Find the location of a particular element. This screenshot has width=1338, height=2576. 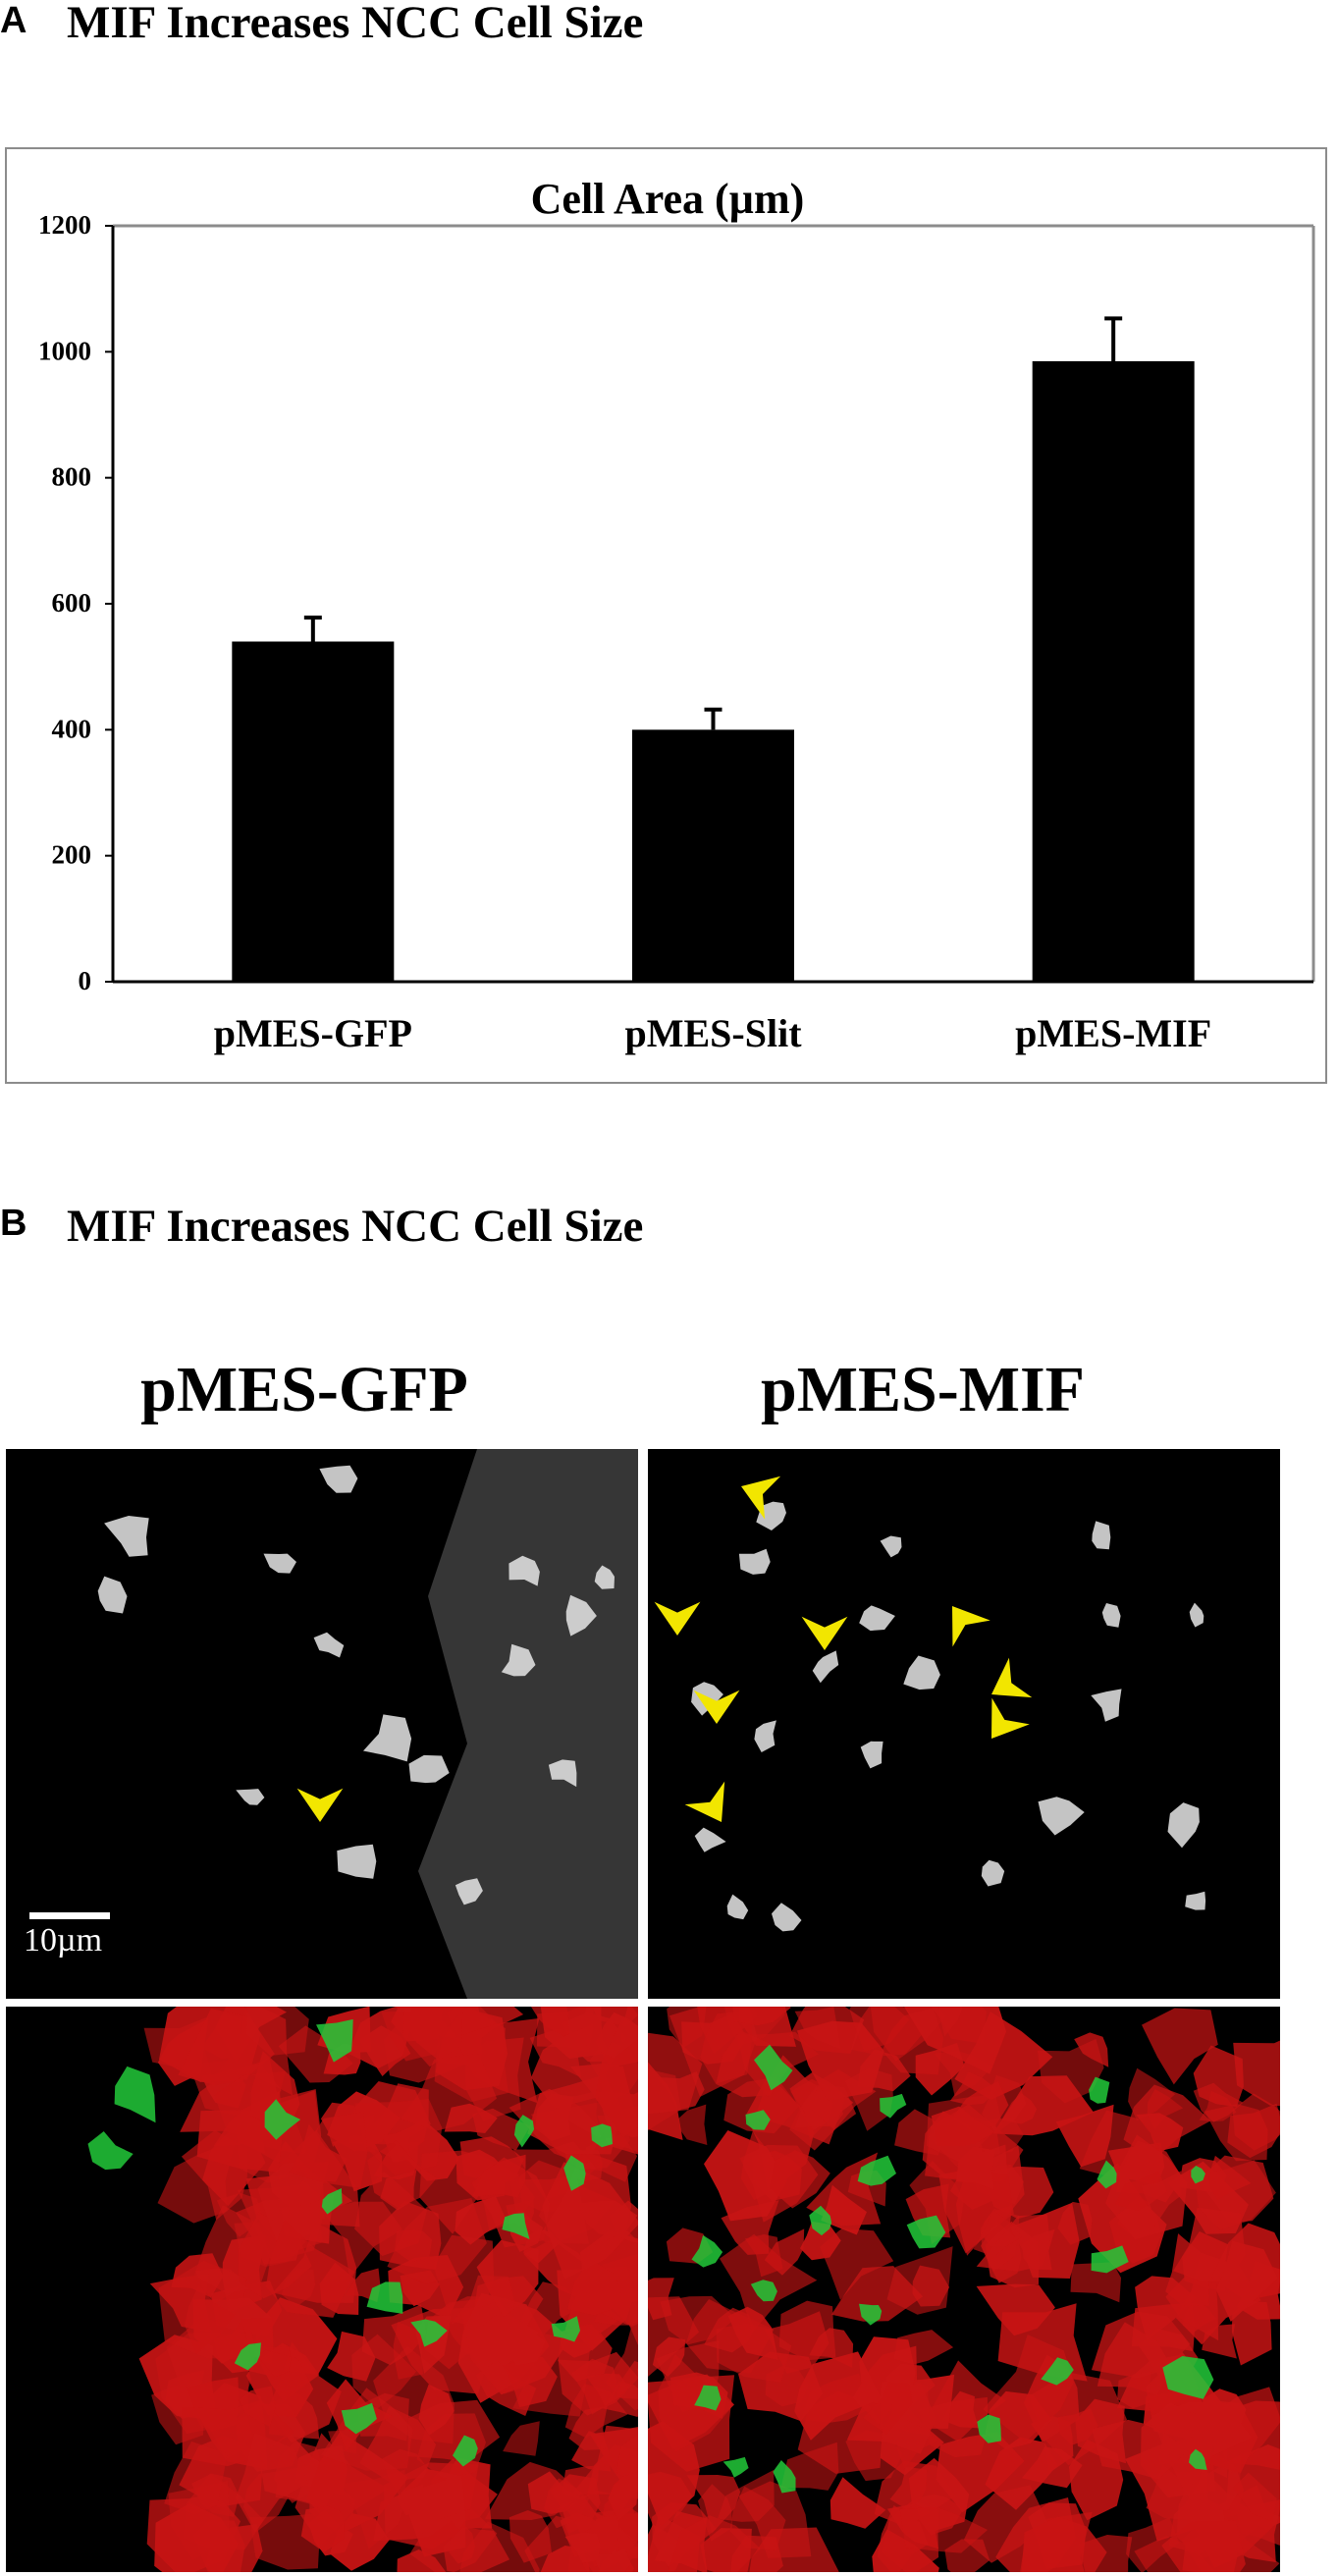

bar-pMES-GFP is located at coordinates (313, 811).